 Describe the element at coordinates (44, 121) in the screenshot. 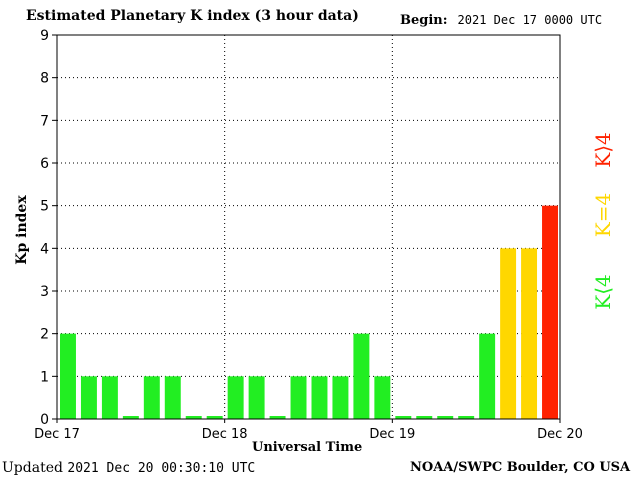

I see `y-tick-label: 7` at that location.